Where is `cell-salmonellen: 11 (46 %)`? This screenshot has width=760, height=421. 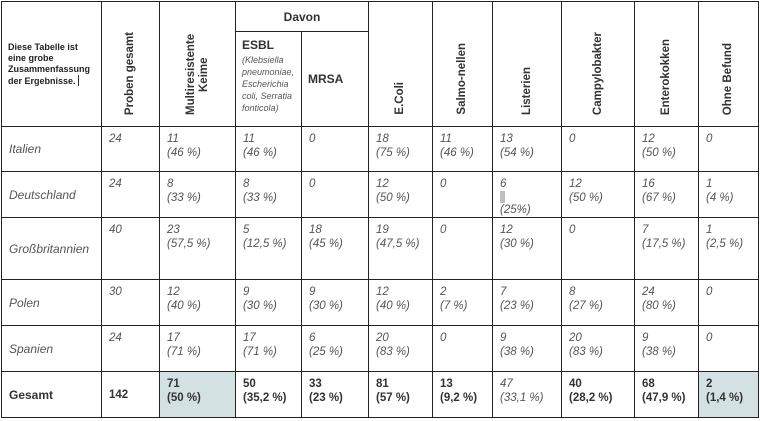 cell-salmonellen: 11 (46 %) is located at coordinates (462, 149).